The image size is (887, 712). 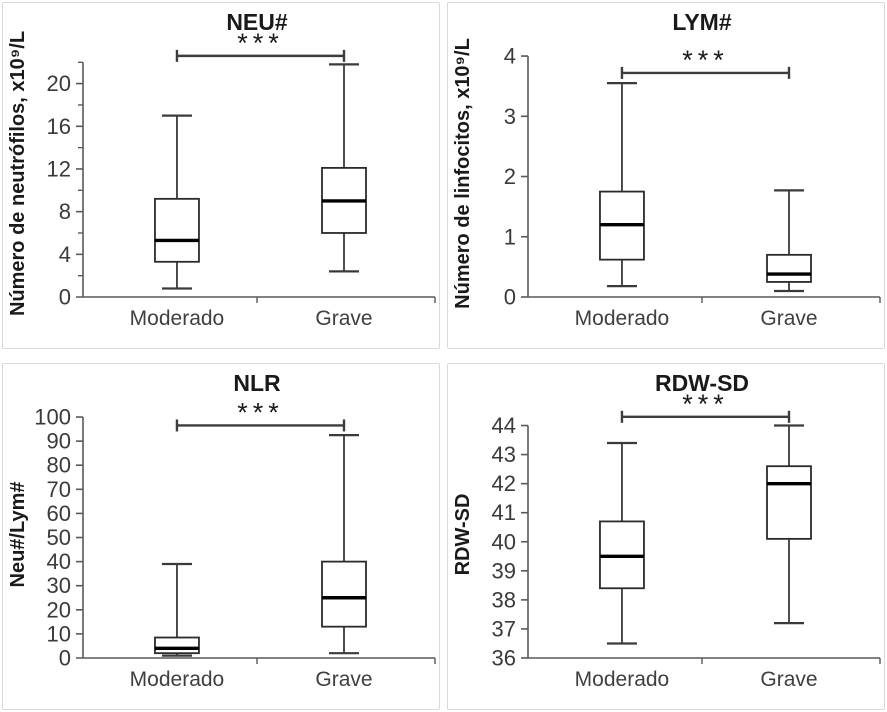 What do you see at coordinates (504, 425) in the screenshot?
I see `y-tick-label: 44` at bounding box center [504, 425].